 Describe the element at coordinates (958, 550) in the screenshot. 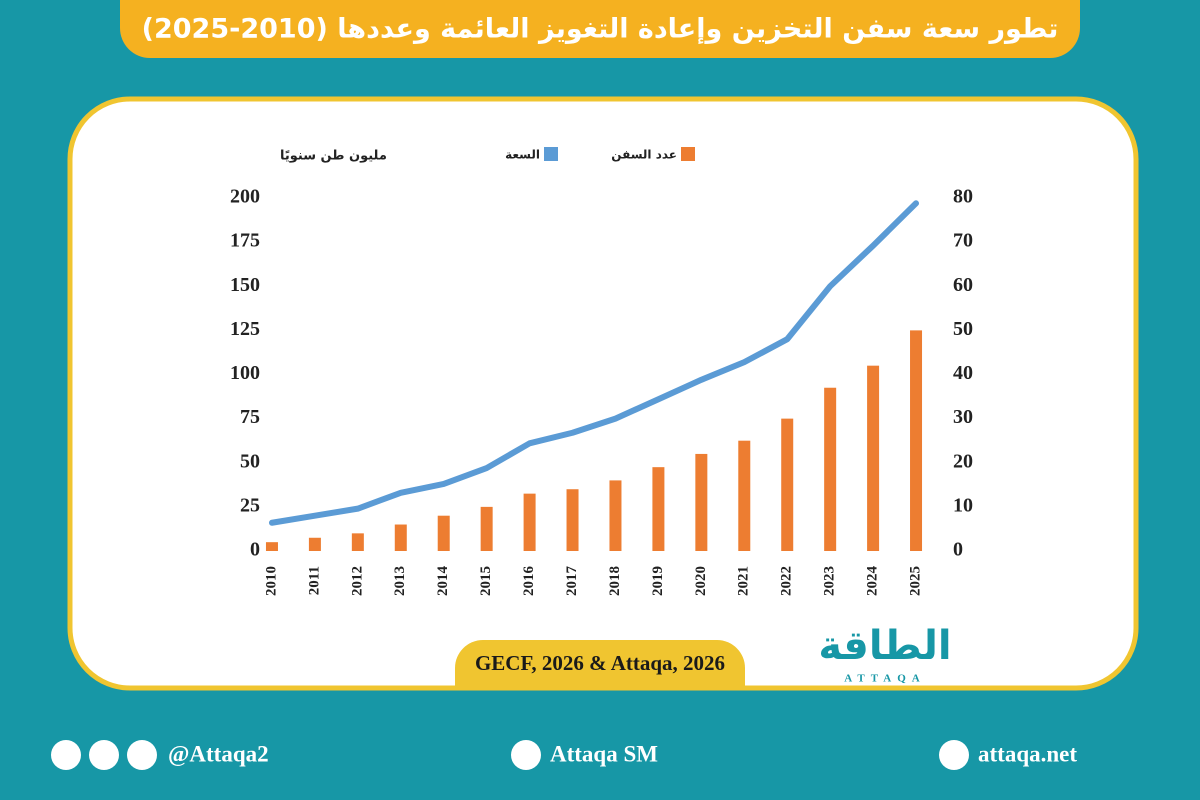

I see `y2-tick-label: 0` at that location.